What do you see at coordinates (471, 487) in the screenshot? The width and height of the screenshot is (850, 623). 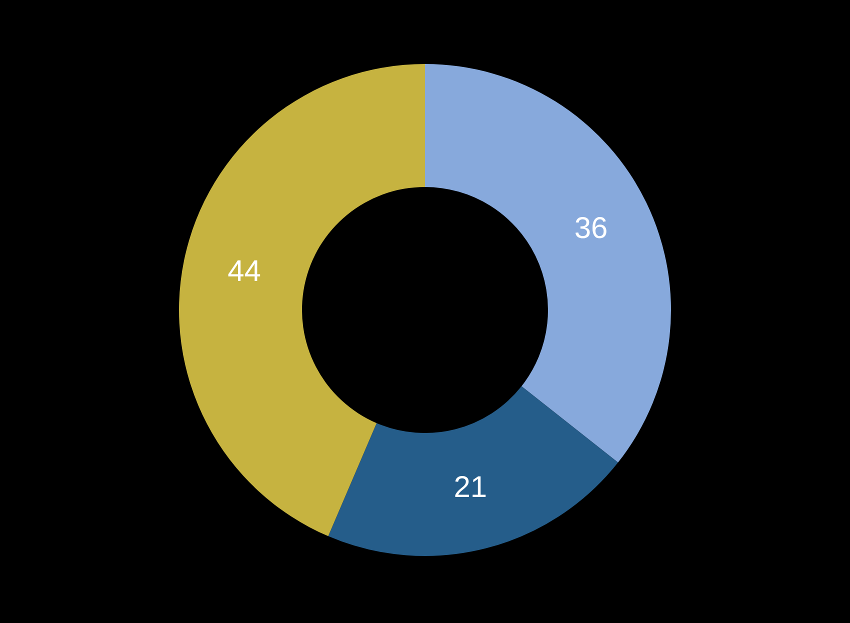 I see `data-label: 21` at bounding box center [471, 487].